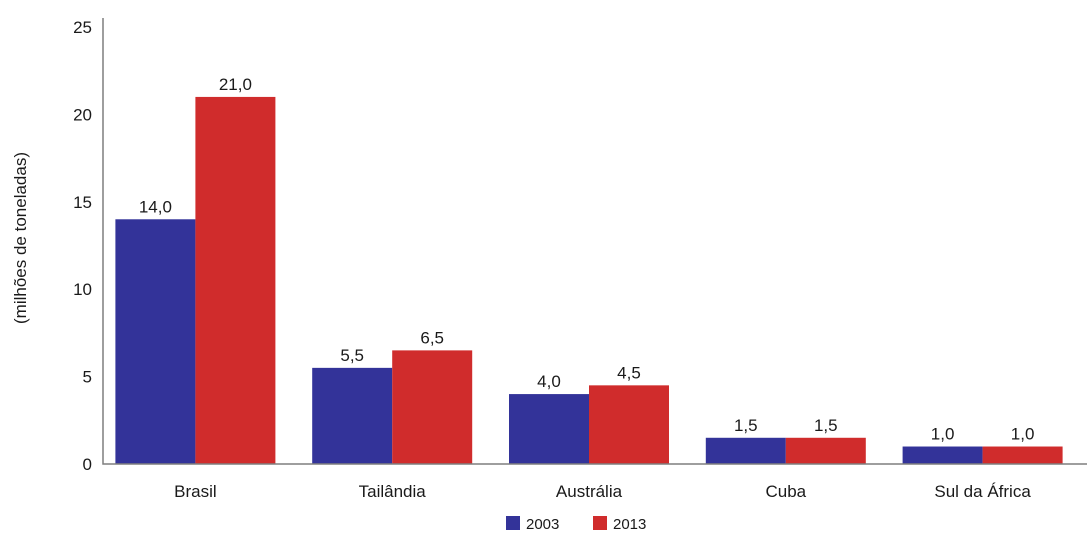 The height and width of the screenshot is (533, 1091). I want to click on legend-swatch-2013, so click(600, 523).